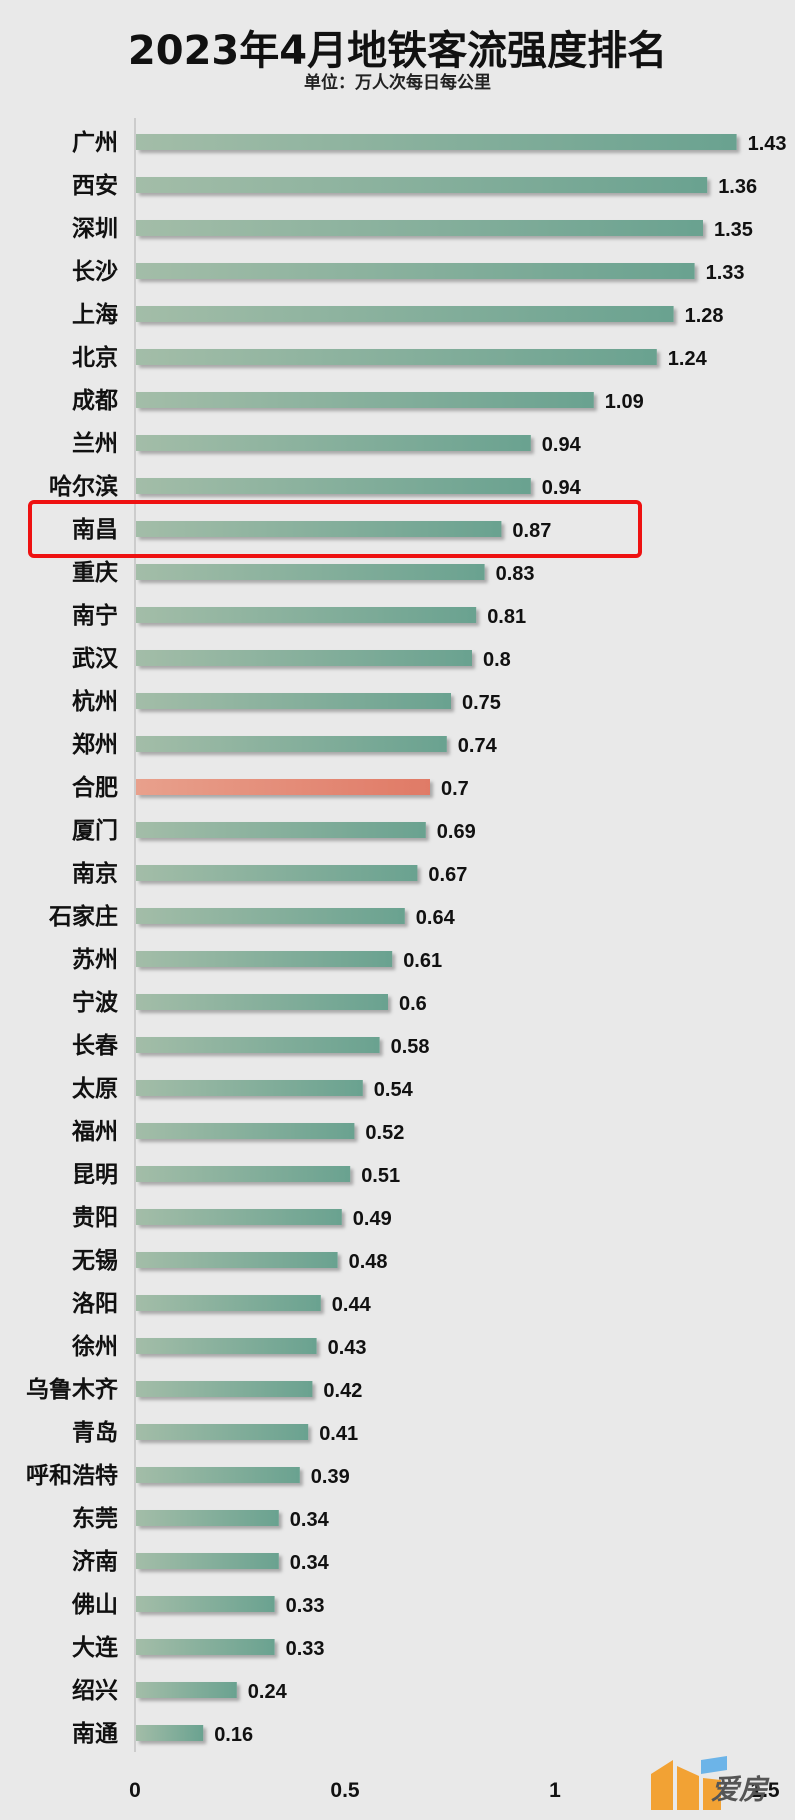 Image resolution: width=795 pixels, height=1820 pixels. I want to click on category-label: 苏州, so click(95, 960).